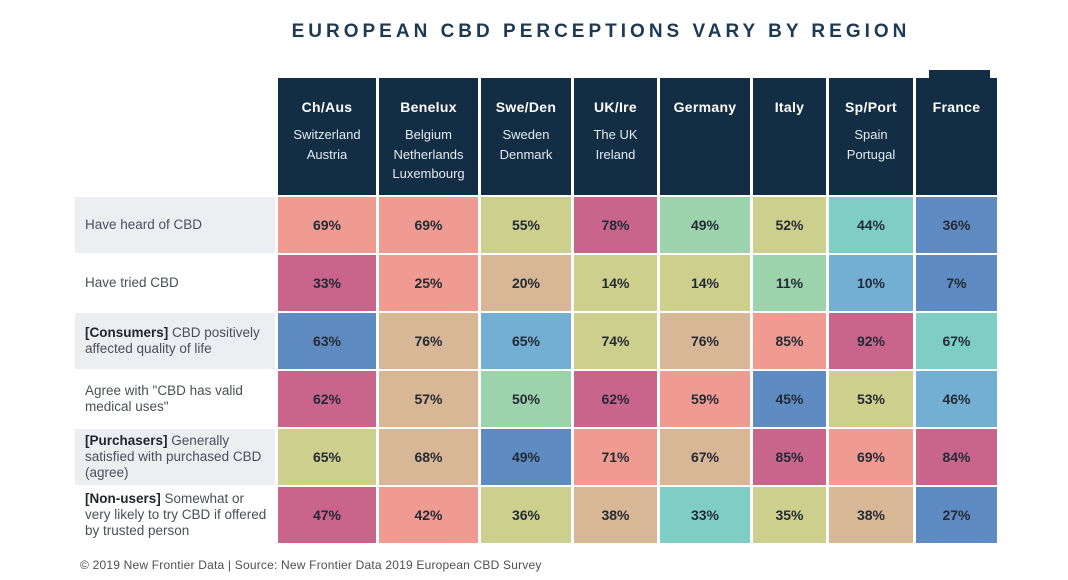  What do you see at coordinates (327, 144) in the screenshot?
I see `column-countries: Switzerland Austria` at bounding box center [327, 144].